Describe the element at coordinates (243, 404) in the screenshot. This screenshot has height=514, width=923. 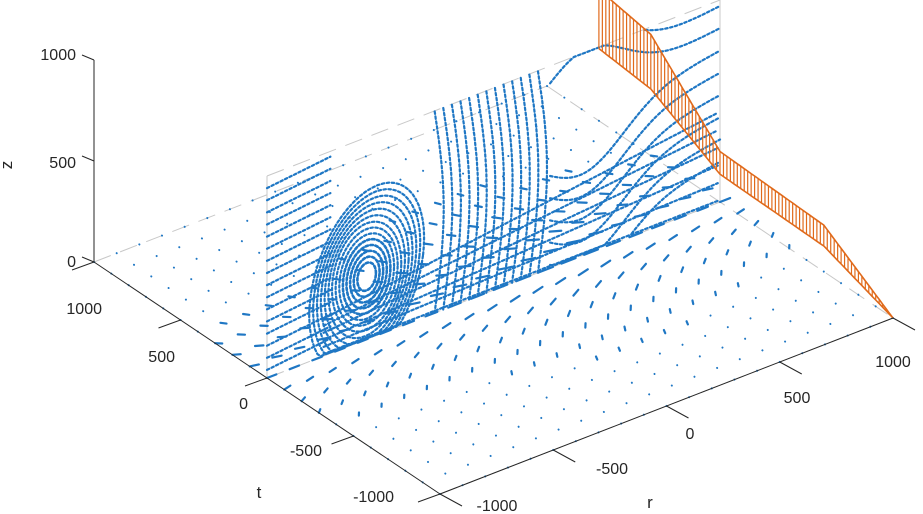
I see `t-tick-label: 0` at that location.